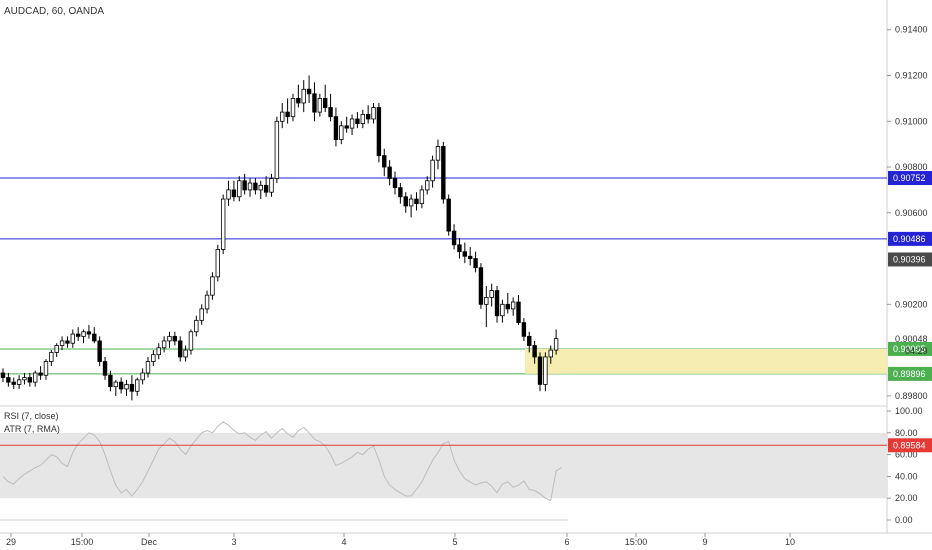 Image resolution: width=932 pixels, height=550 pixels. What do you see at coordinates (911, 30) in the screenshot?
I see `price-tick-label: 0.91400` at bounding box center [911, 30].